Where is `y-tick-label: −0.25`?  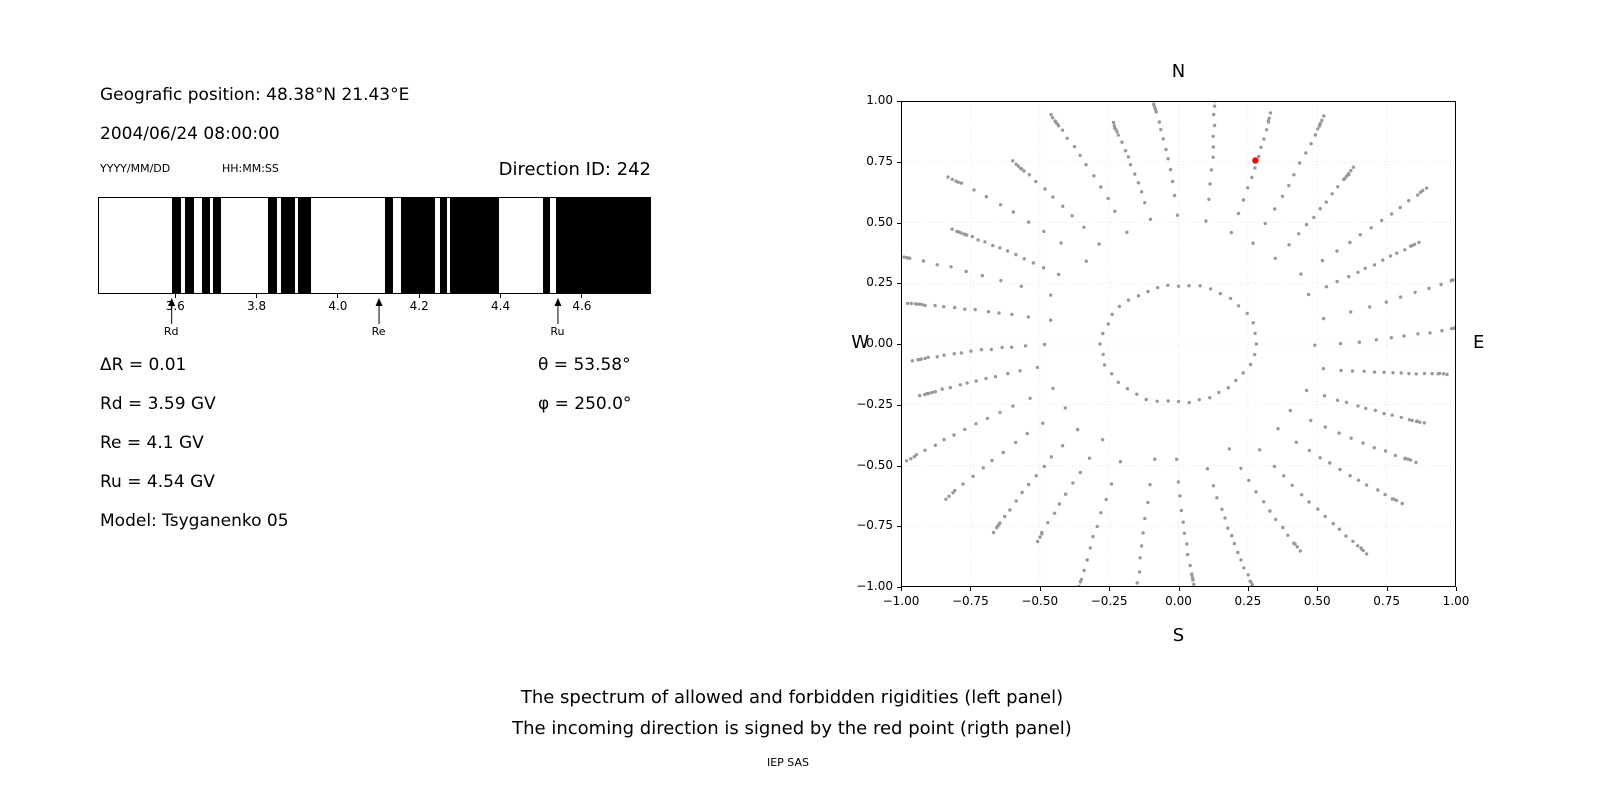
y-tick-label: −0.25 is located at coordinates (874, 403).